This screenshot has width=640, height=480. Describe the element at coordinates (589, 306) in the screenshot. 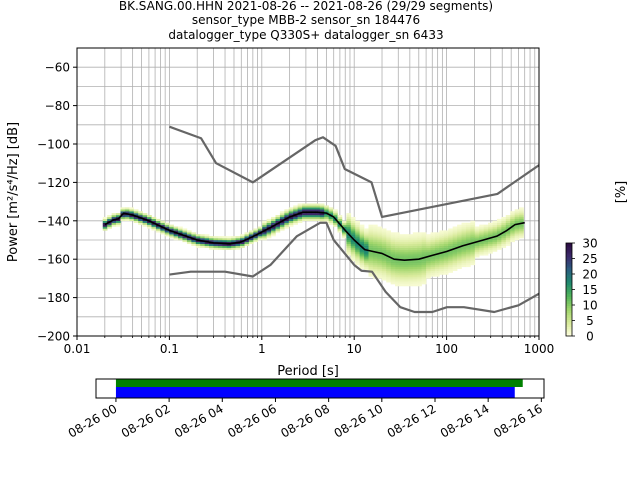

I see `colorbar-tick-label: 10` at that location.